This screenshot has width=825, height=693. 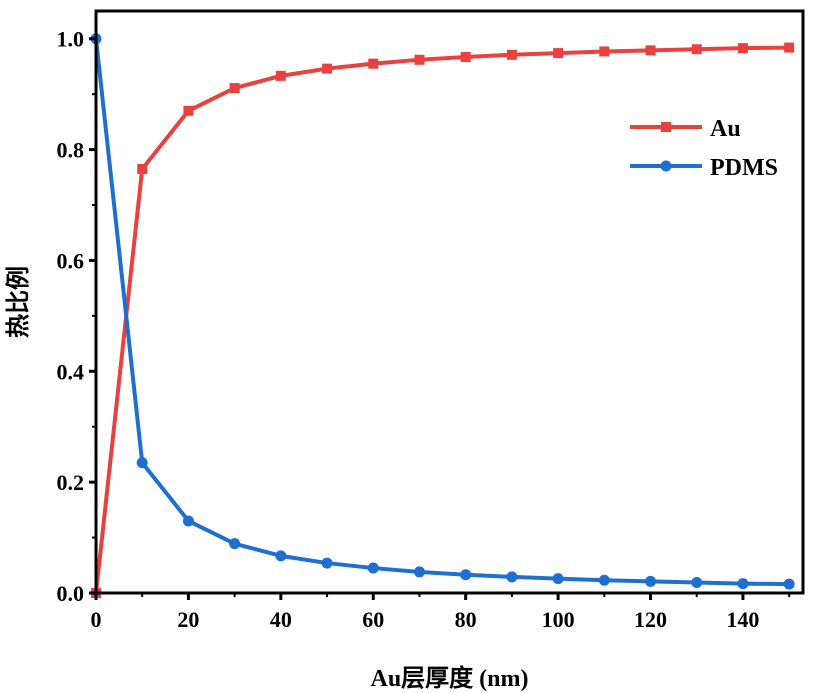 I want to click on y-tick-label: 0.6, so click(x=71, y=260).